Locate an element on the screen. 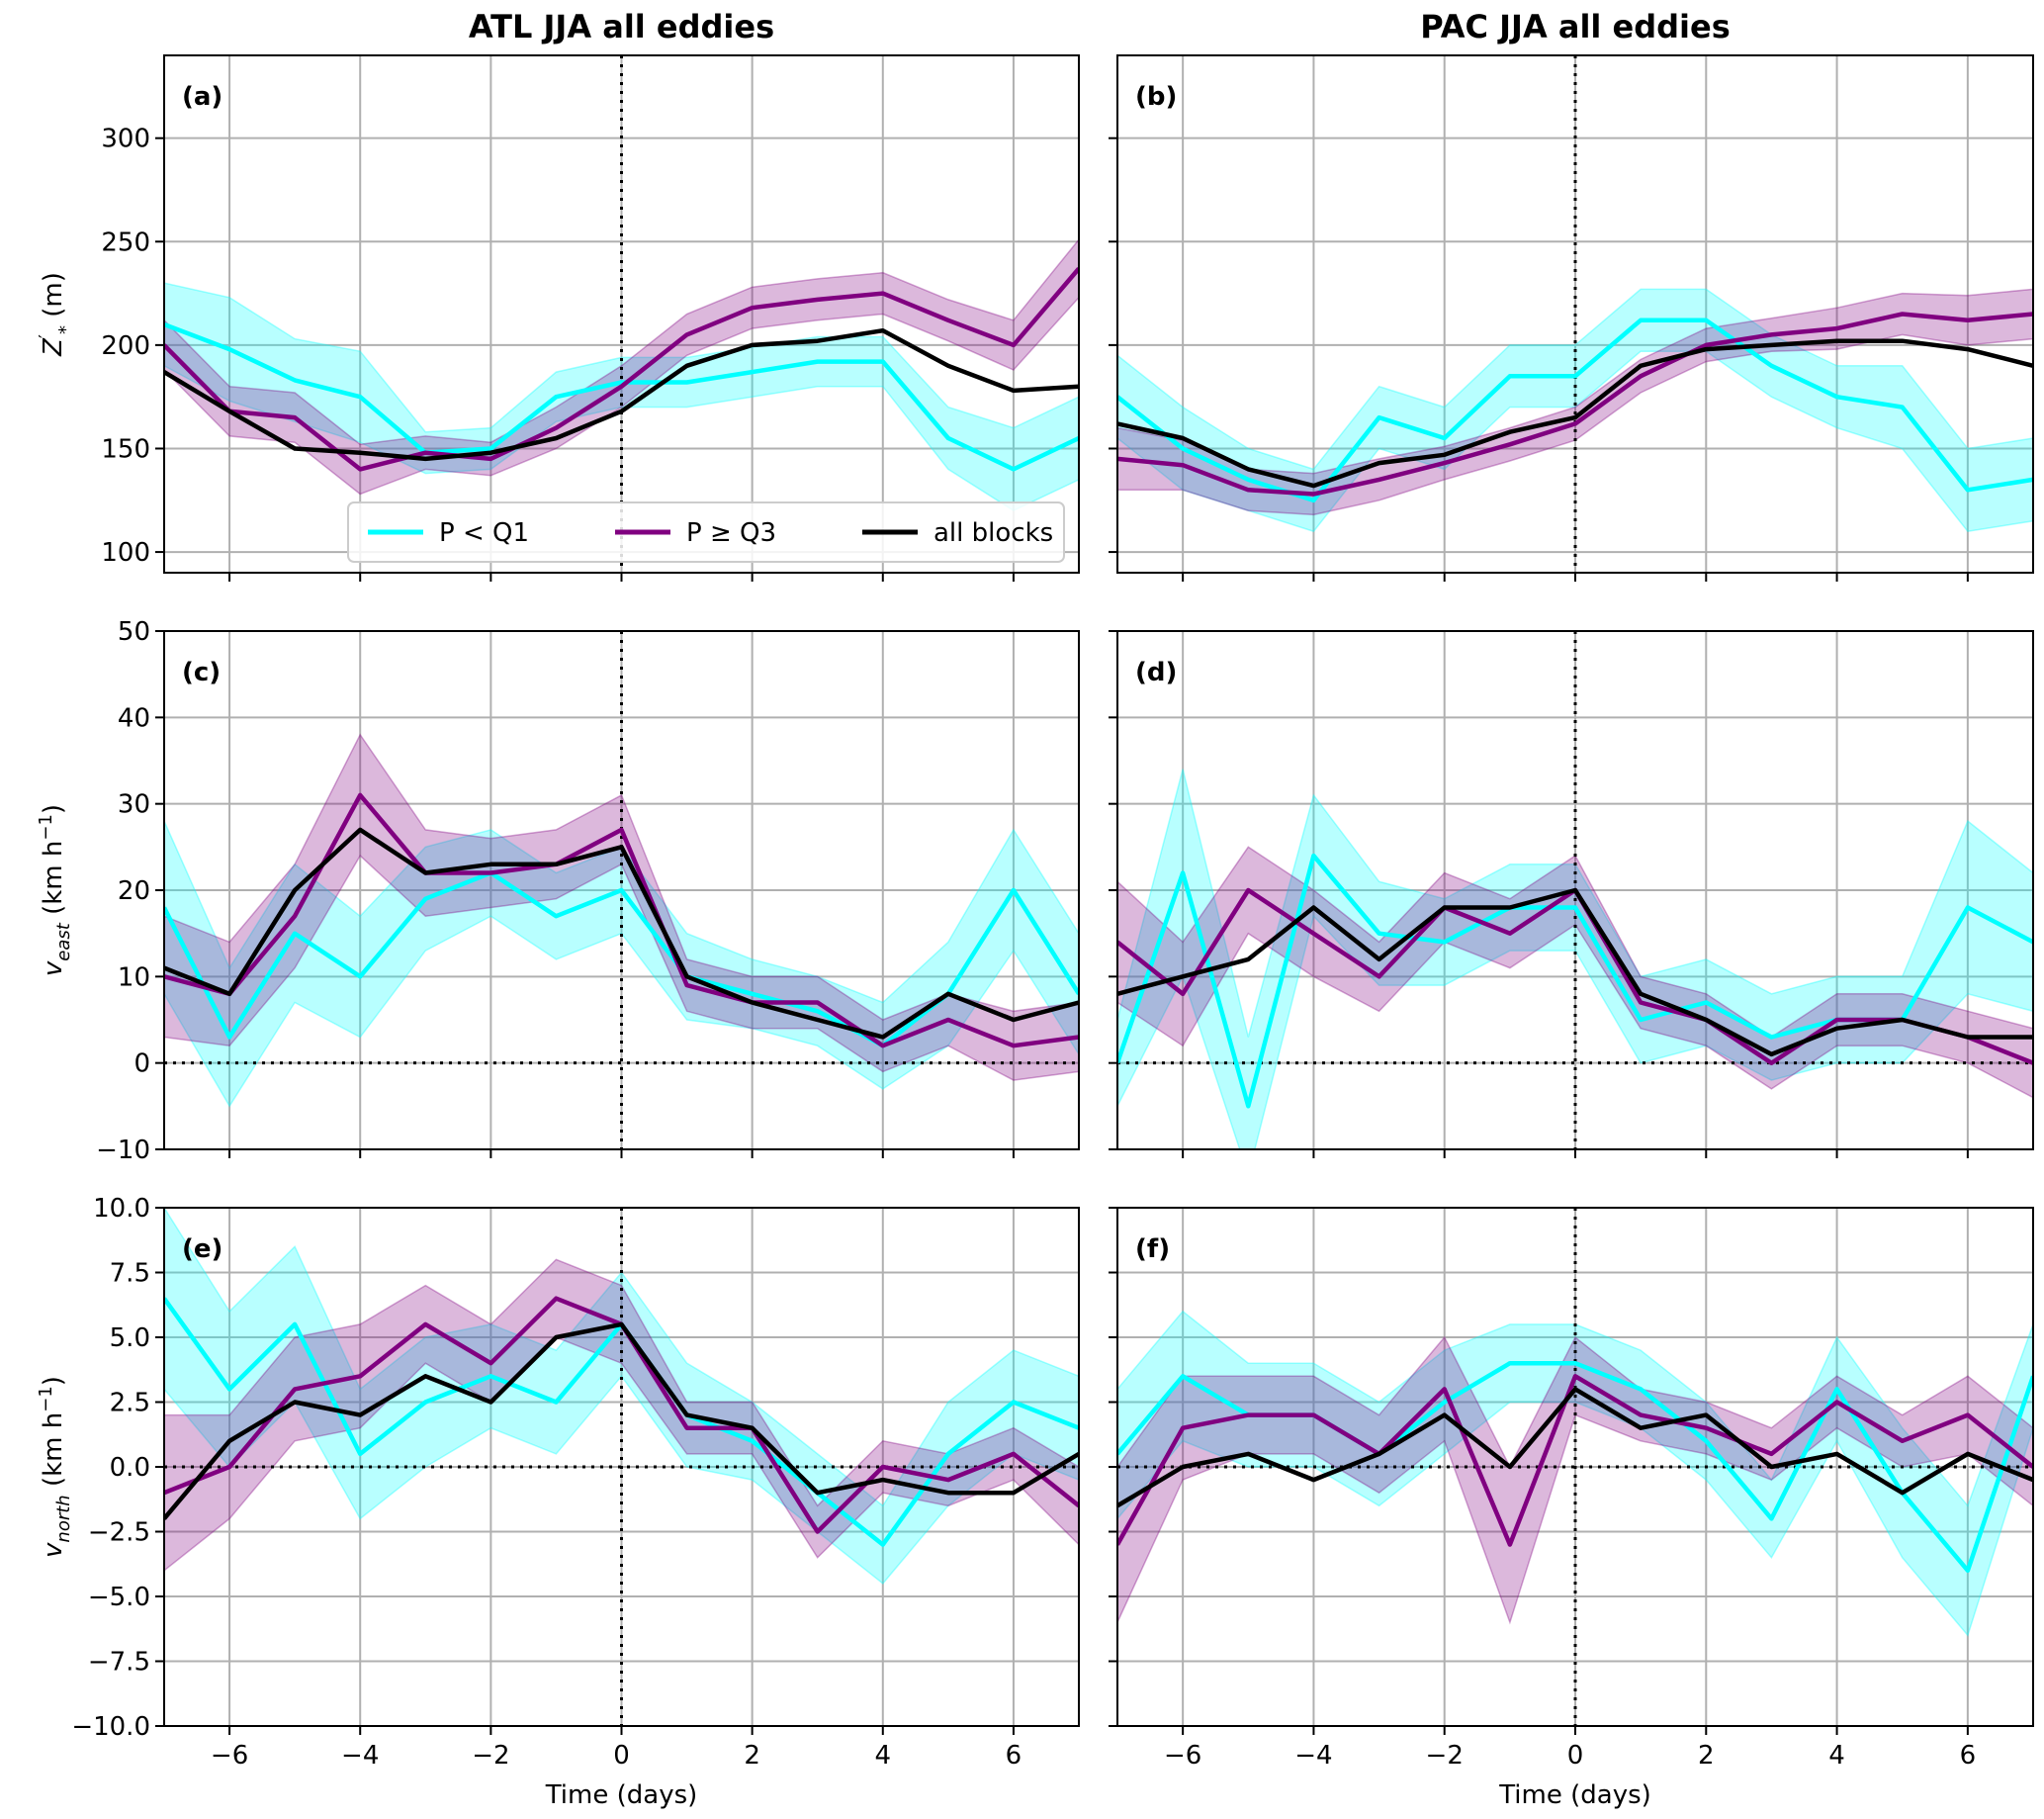 This screenshot has height=1819, width=2044. y-tick-label: 7.5 is located at coordinates (130, 1274).